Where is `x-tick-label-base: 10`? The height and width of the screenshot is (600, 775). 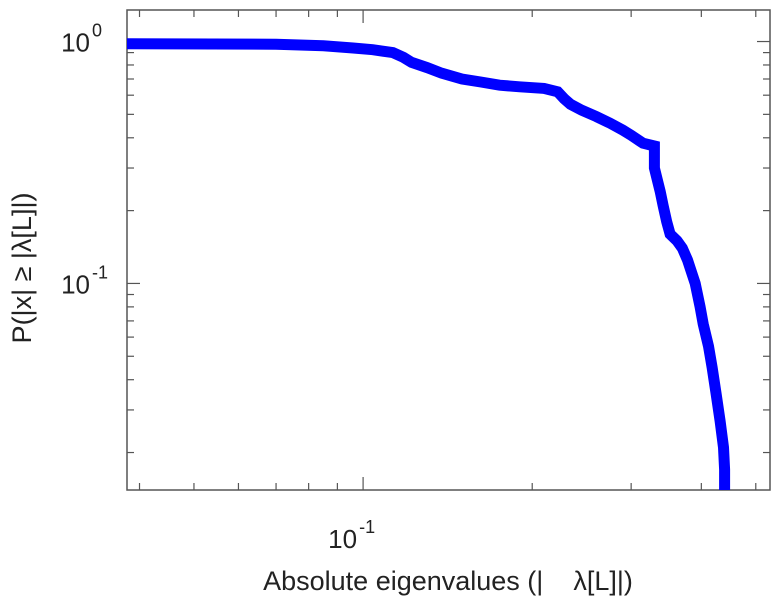 x-tick-label-base: 10 is located at coordinates (342, 539).